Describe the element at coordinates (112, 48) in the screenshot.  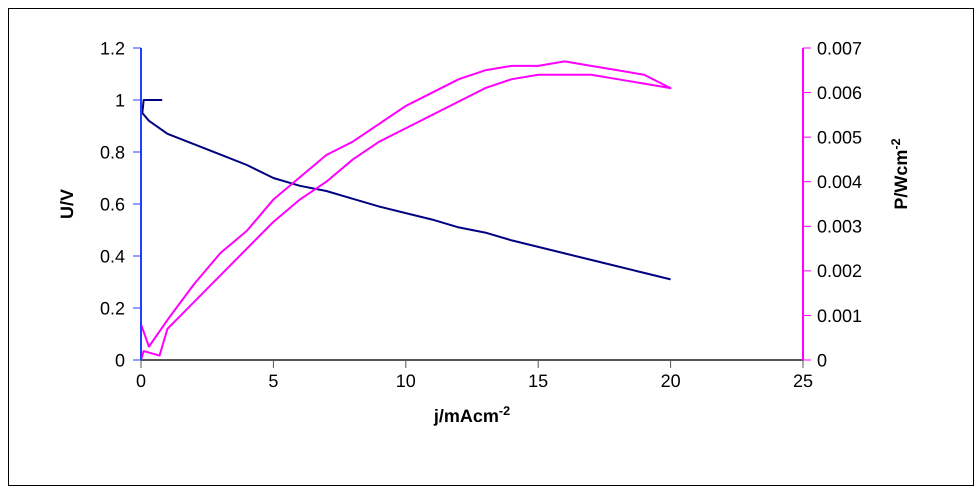
I see `y-tick-label: 1.2` at that location.